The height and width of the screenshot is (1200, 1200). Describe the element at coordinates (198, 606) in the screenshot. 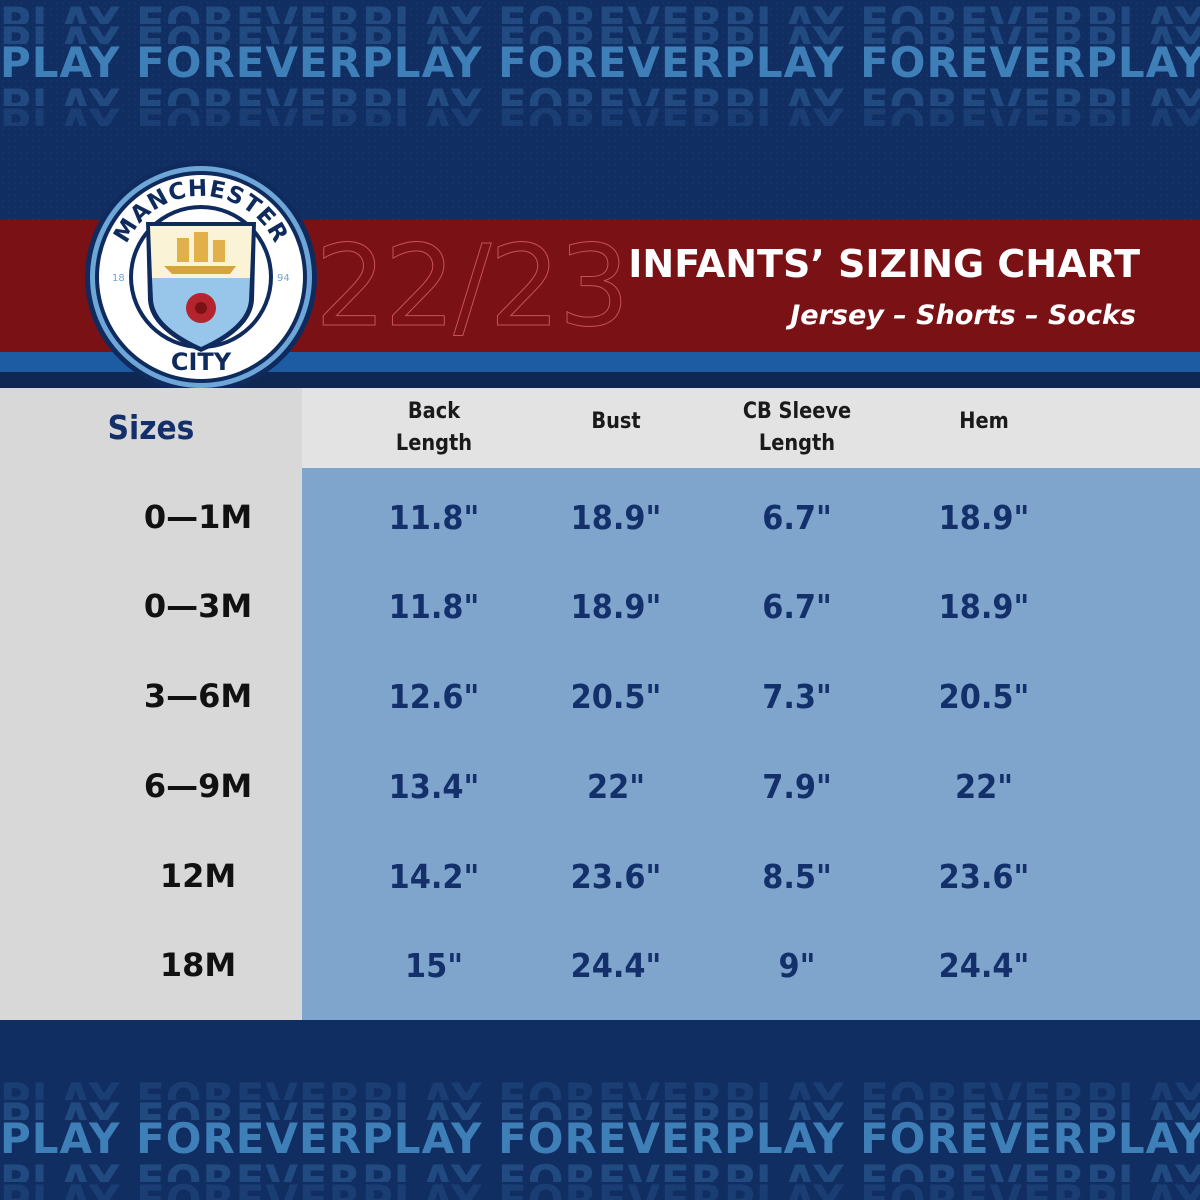

I see `row-size-label: 0—3M` at that location.